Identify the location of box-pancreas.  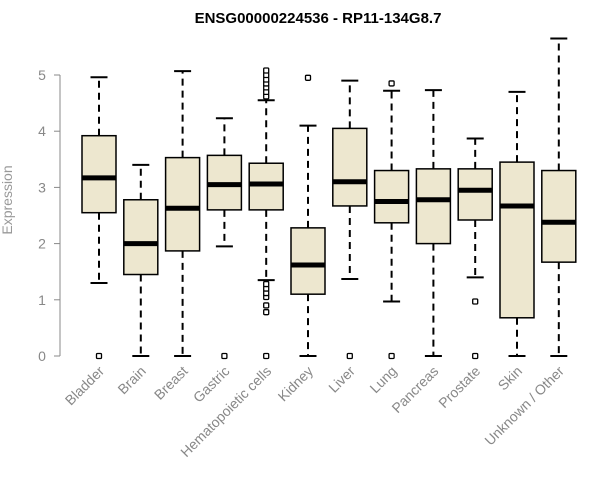
(433, 223).